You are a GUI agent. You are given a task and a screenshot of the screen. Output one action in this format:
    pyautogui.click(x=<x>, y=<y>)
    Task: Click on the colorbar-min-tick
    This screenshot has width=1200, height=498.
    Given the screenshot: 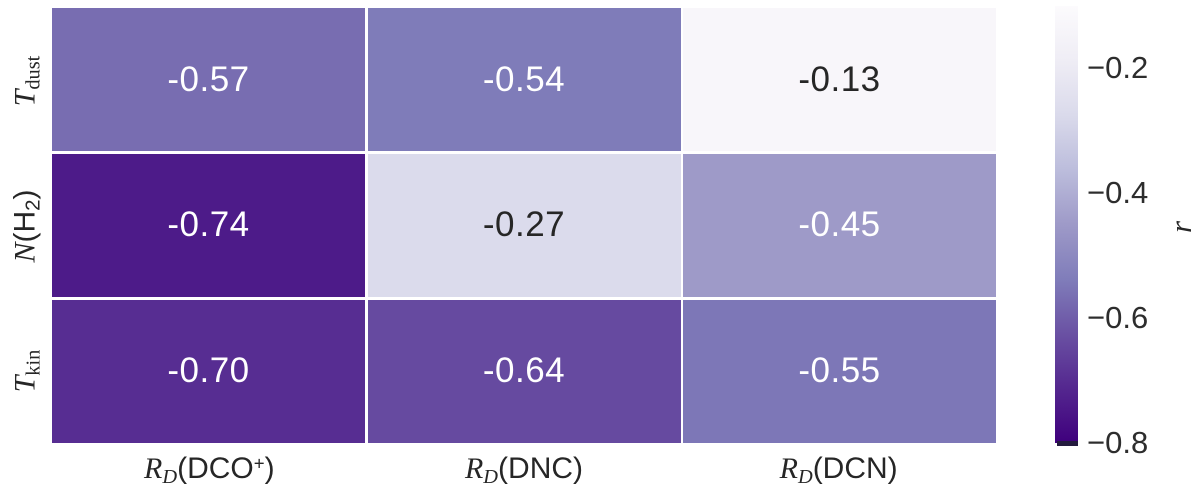 What is the action you would take?
    pyautogui.click(x=1067, y=443)
    